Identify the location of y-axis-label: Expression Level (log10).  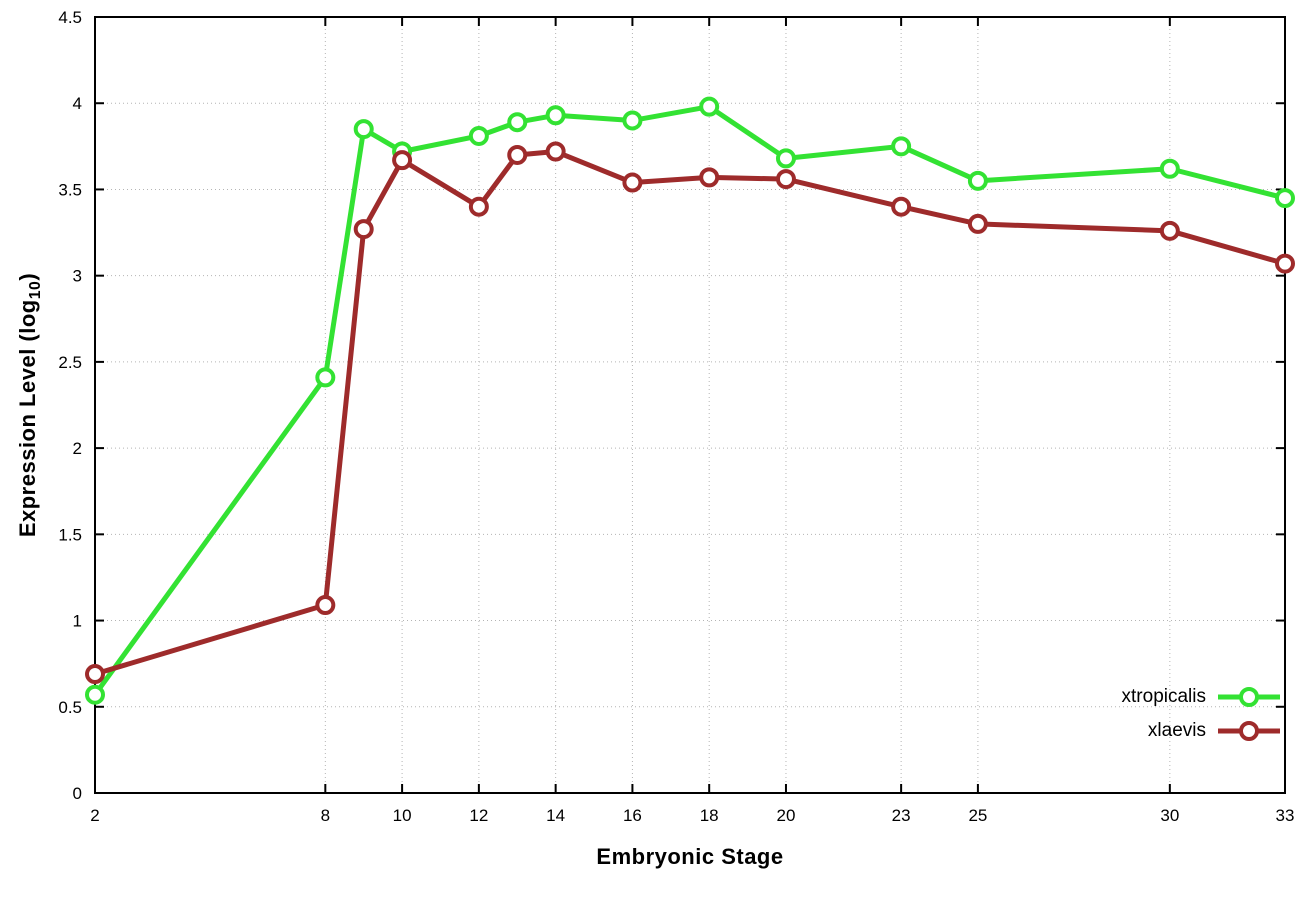
(30, 405).